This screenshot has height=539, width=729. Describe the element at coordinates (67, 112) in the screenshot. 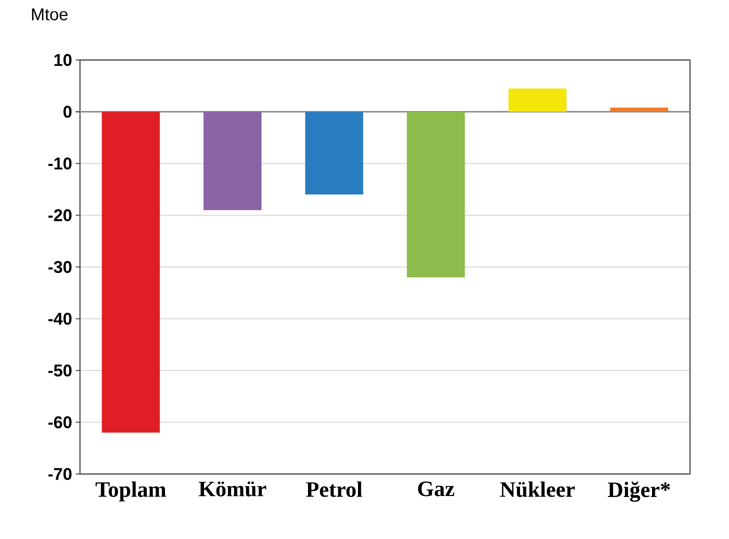

I see `y-tick-label: 0` at that location.